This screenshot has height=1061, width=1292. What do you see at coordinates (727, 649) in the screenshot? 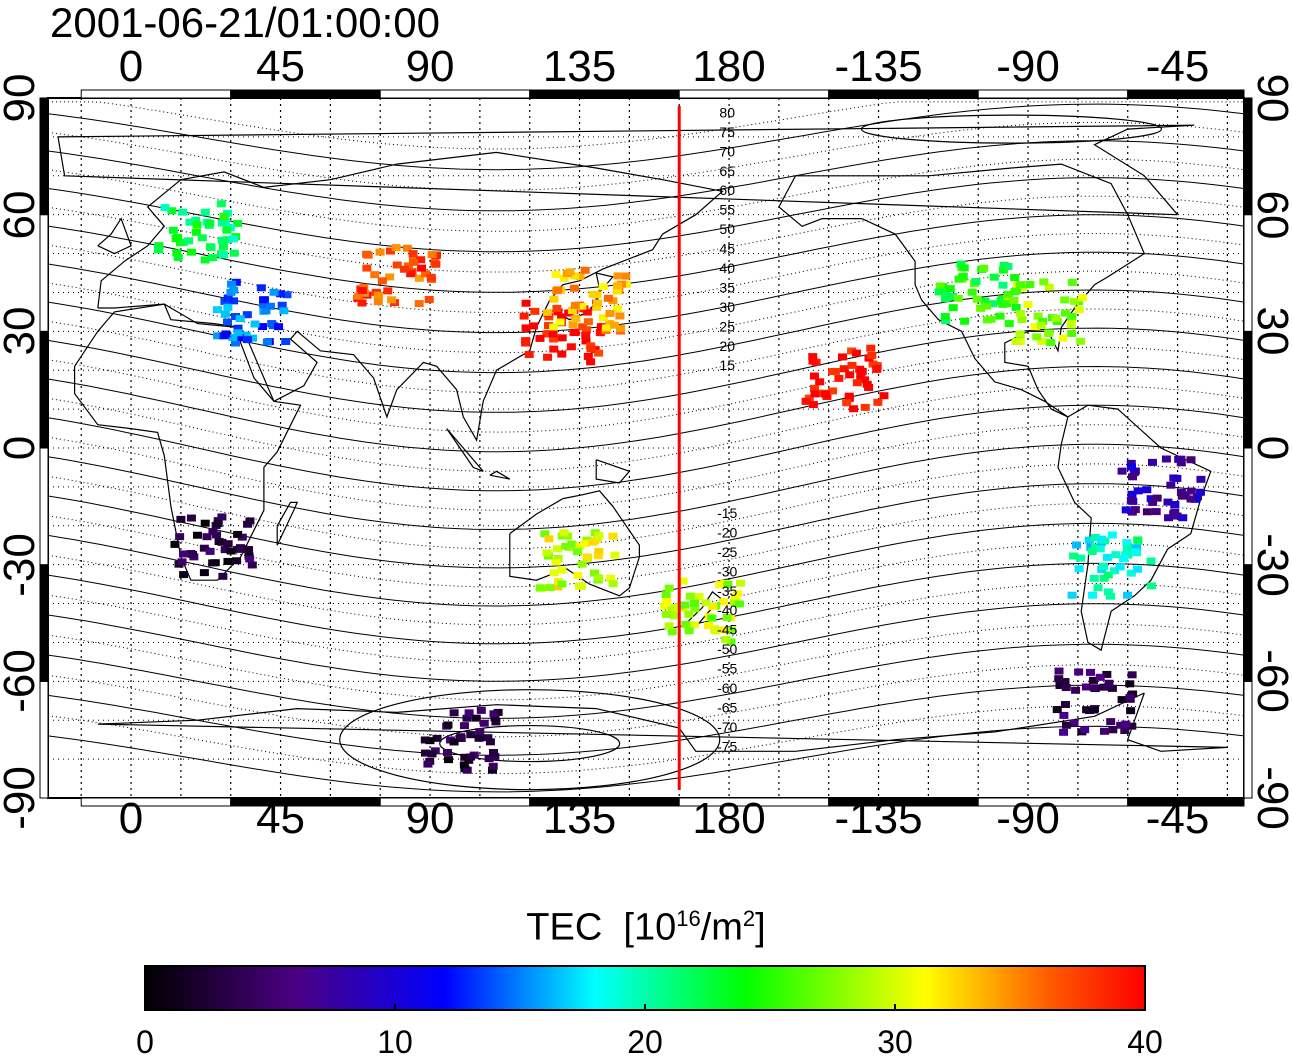
I see `contour-label: -50` at bounding box center [727, 649].